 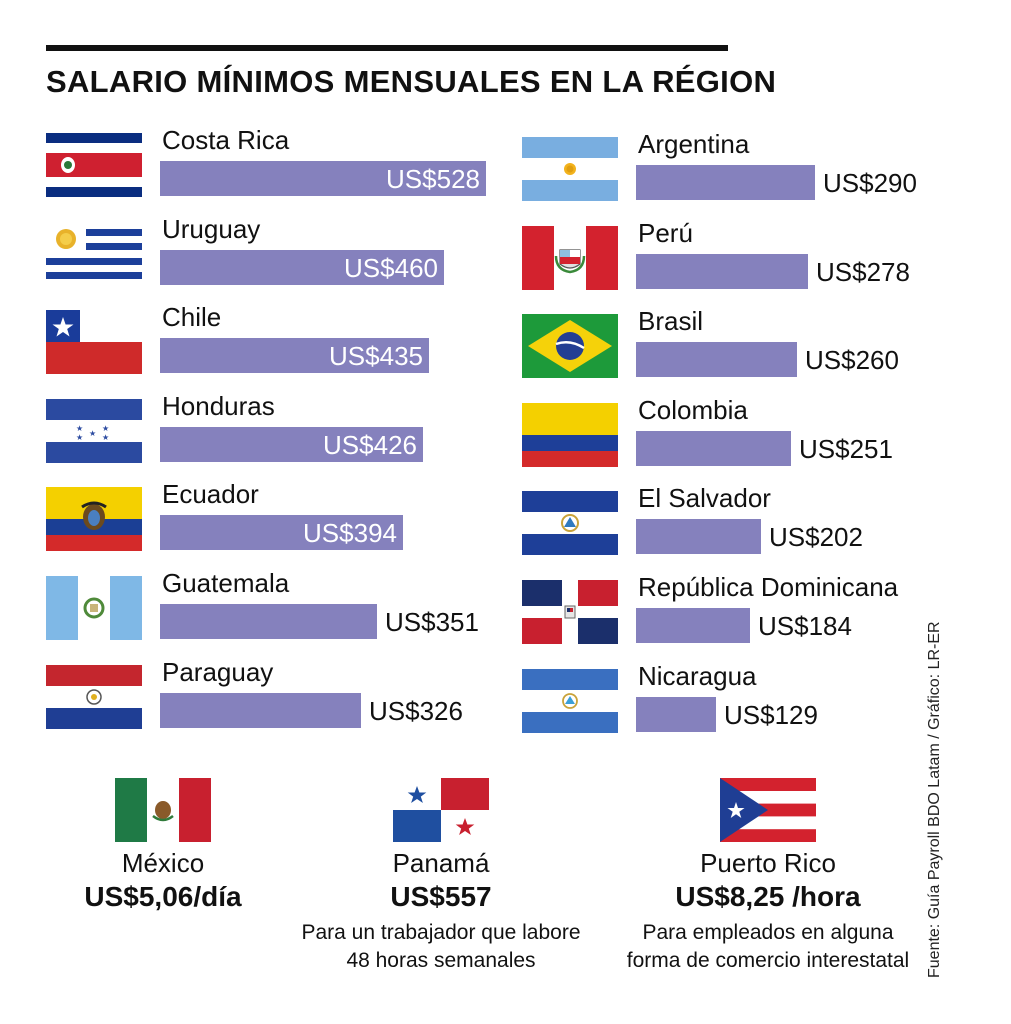 I want to click on guatemala-flag, so click(x=94, y=608).